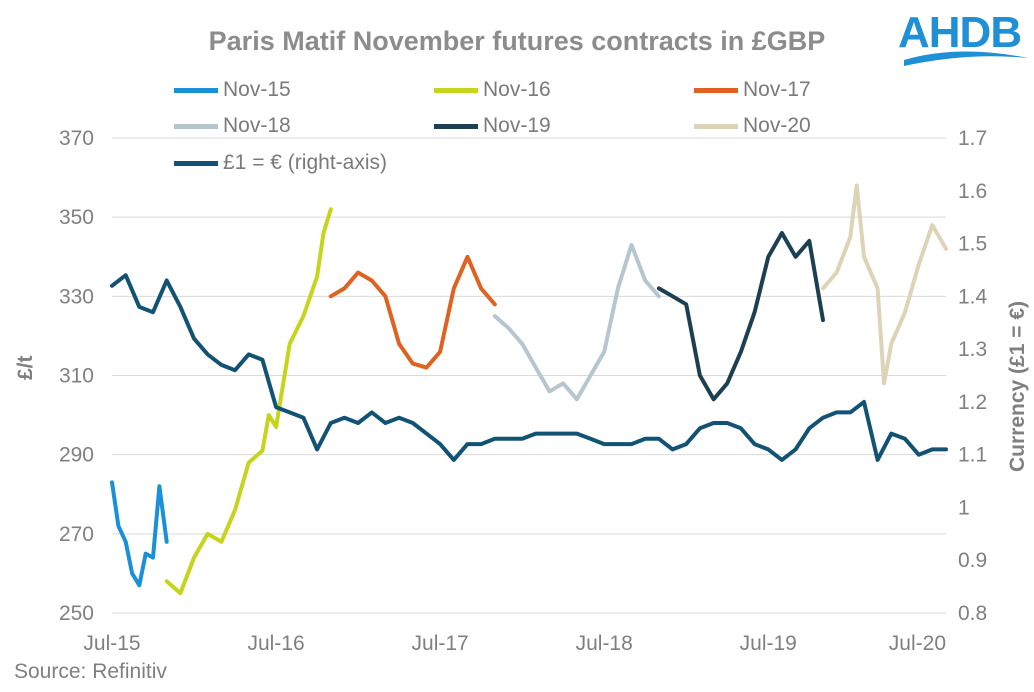  What do you see at coordinates (257, 125) in the screenshot?
I see `legend-label: Nov-18` at bounding box center [257, 125].